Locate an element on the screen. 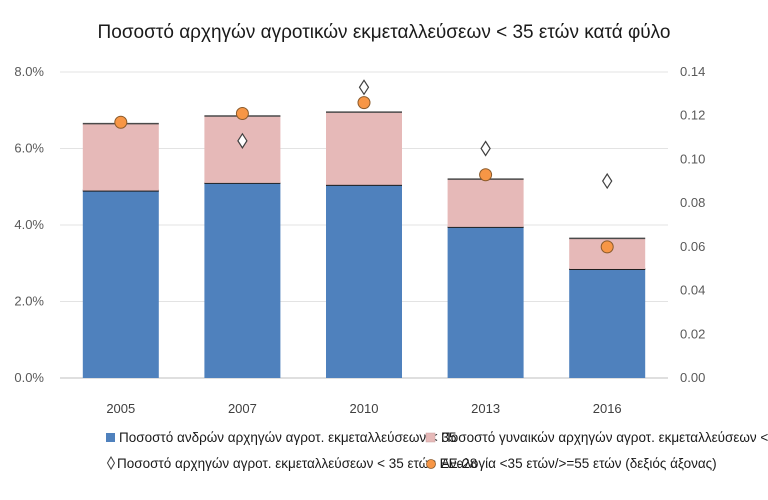 This screenshot has height=500, width=768. category-label: 2016 is located at coordinates (607, 408).